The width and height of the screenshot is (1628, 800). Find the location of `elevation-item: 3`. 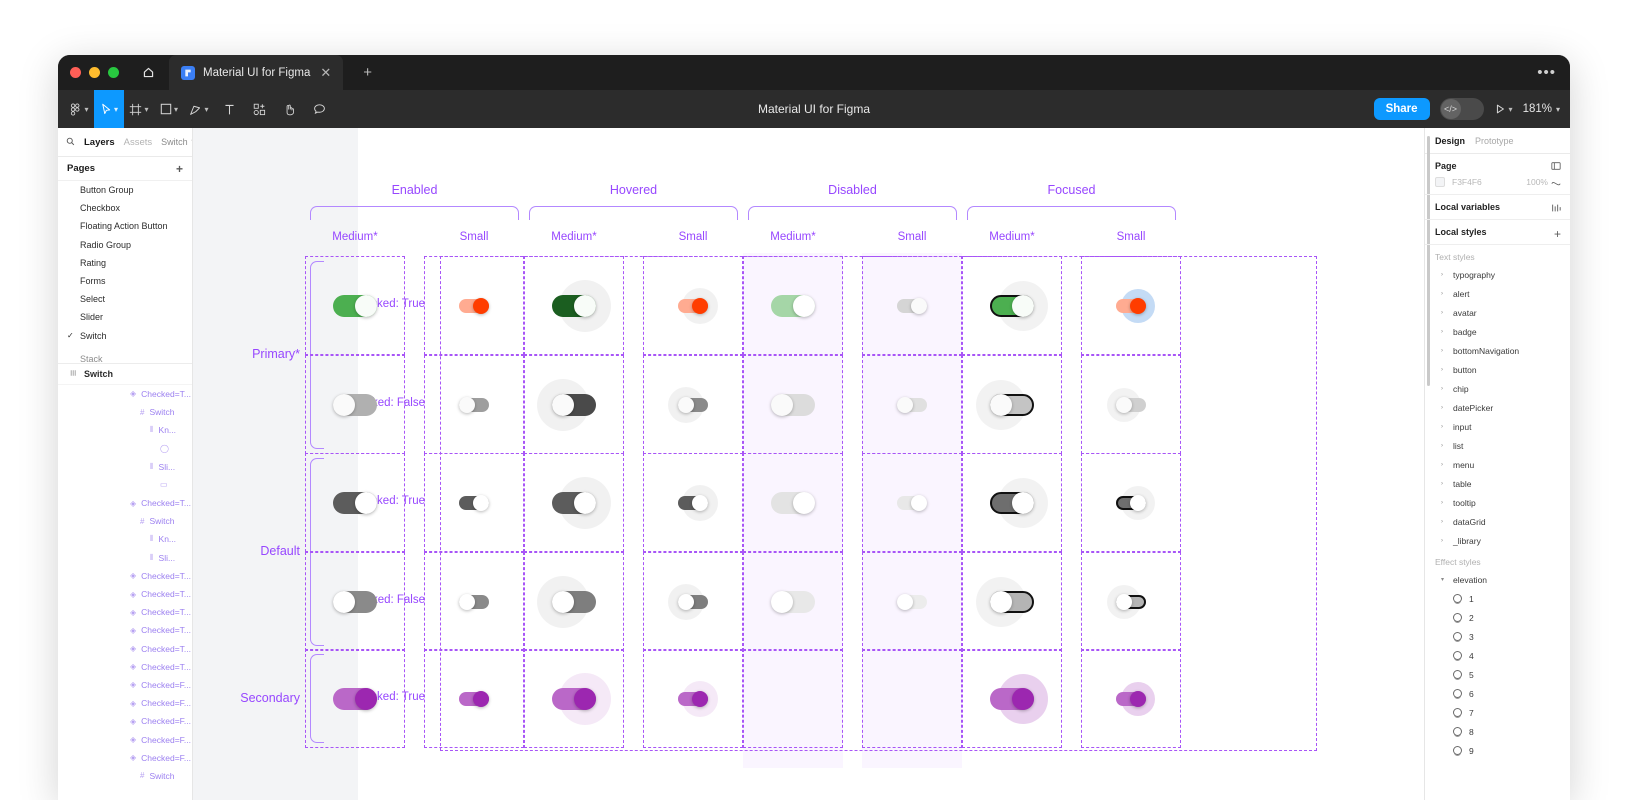

elevation-item: 3 is located at coordinates (1497, 636).